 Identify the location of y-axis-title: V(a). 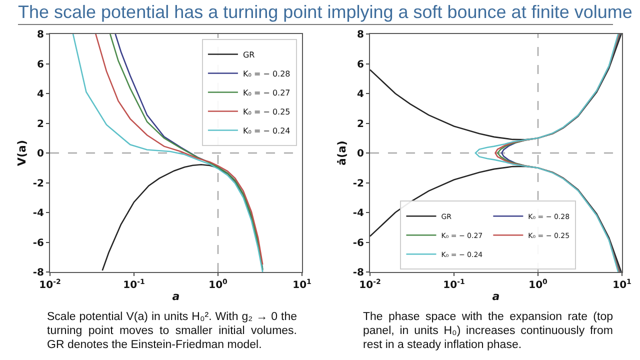
(22, 153).